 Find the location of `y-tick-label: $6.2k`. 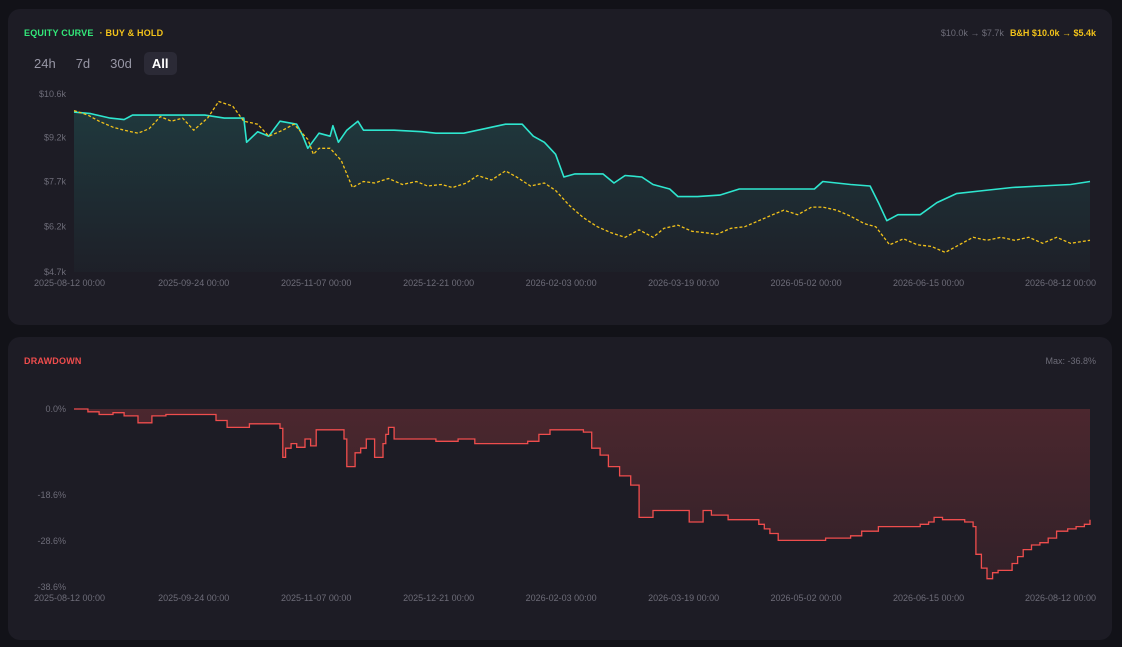

y-tick-label: $6.2k is located at coordinates (55, 227).